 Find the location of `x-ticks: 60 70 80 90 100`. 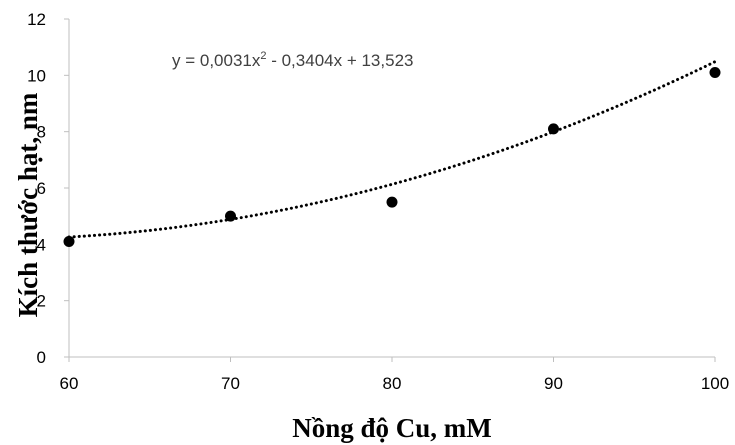

x-ticks: 60 70 80 90 100 is located at coordinates (394, 375).